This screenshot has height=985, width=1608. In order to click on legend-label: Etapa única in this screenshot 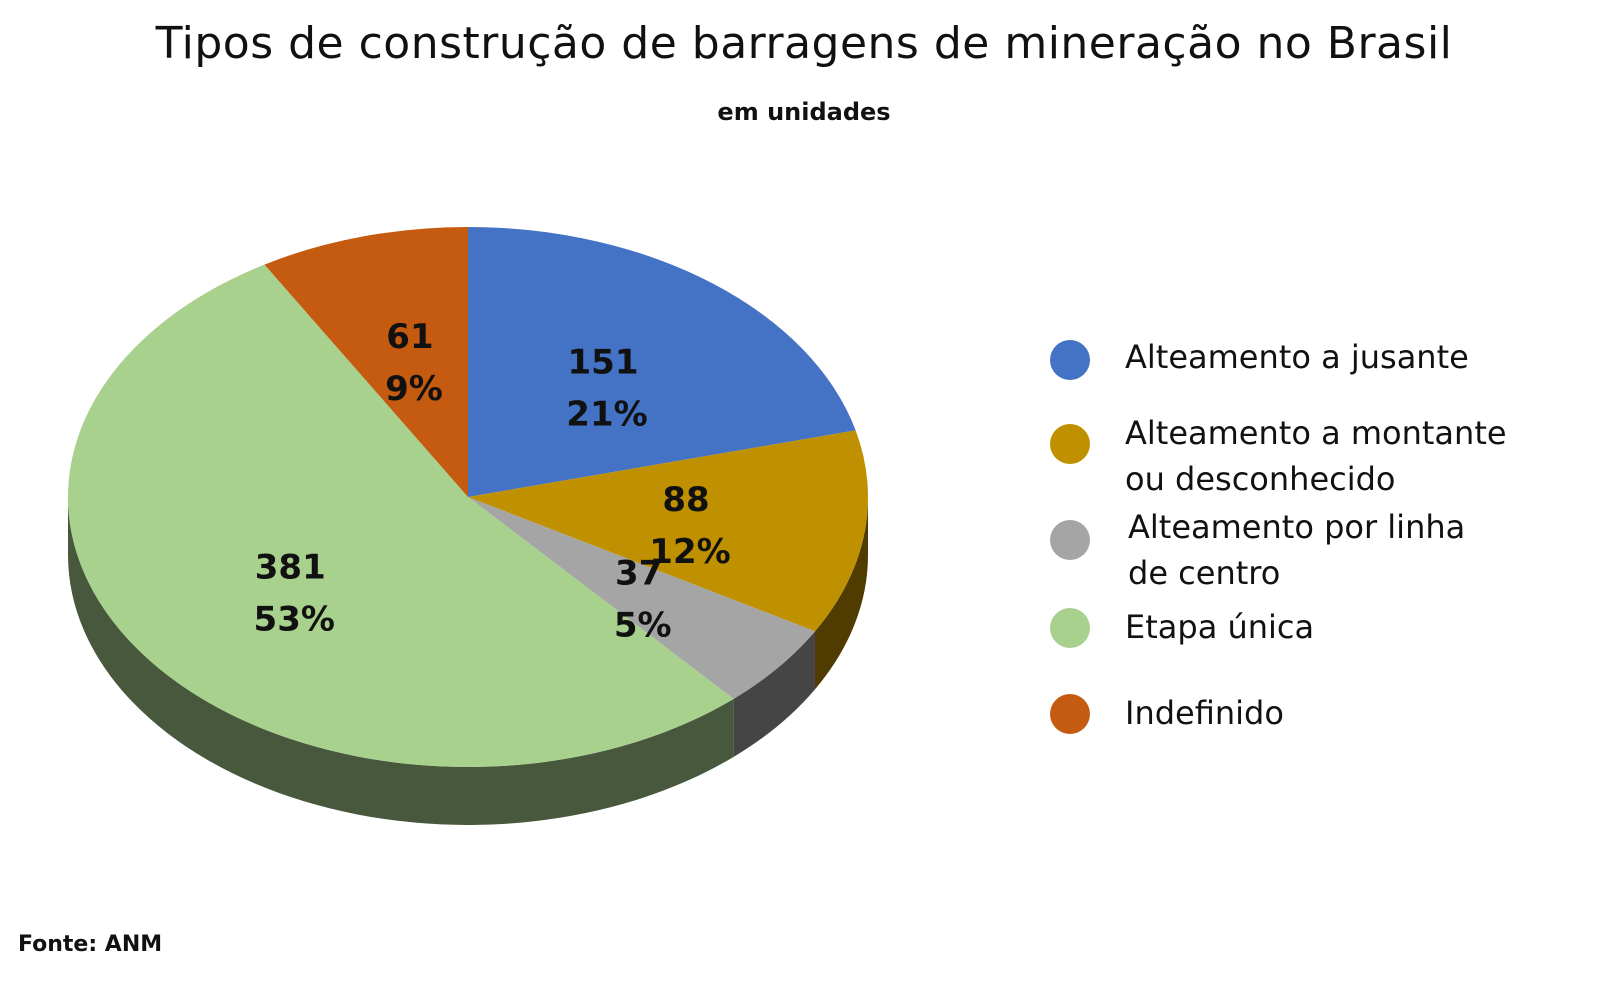, I will do `click(1220, 627)`.